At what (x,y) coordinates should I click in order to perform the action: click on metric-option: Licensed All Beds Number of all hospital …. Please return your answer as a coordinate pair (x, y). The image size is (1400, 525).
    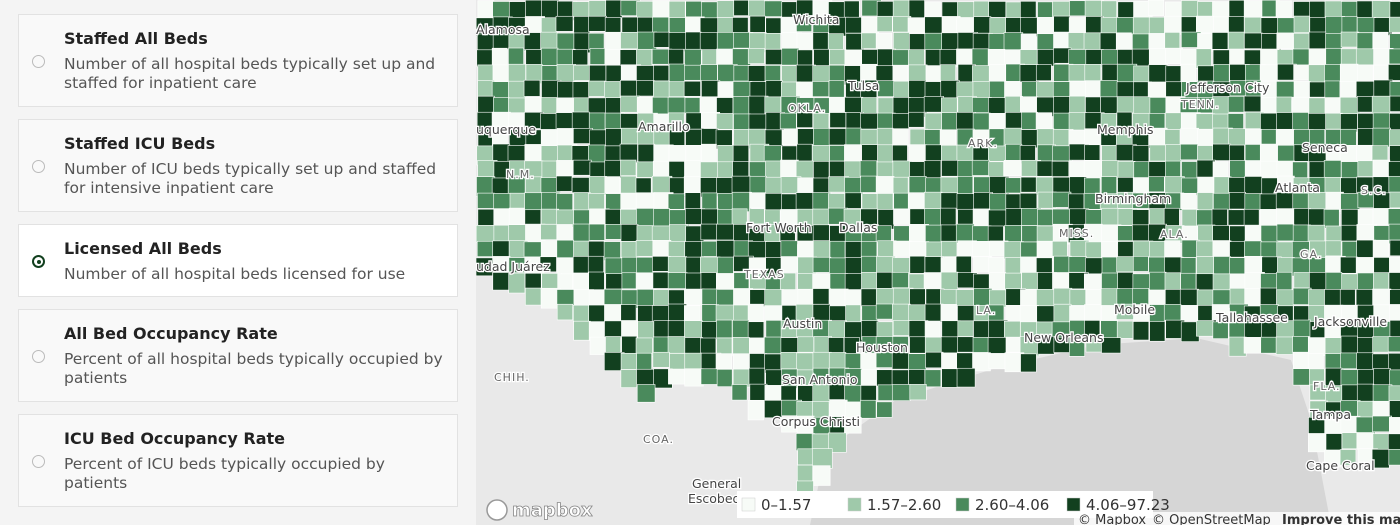
    Looking at the image, I should click on (238, 260).